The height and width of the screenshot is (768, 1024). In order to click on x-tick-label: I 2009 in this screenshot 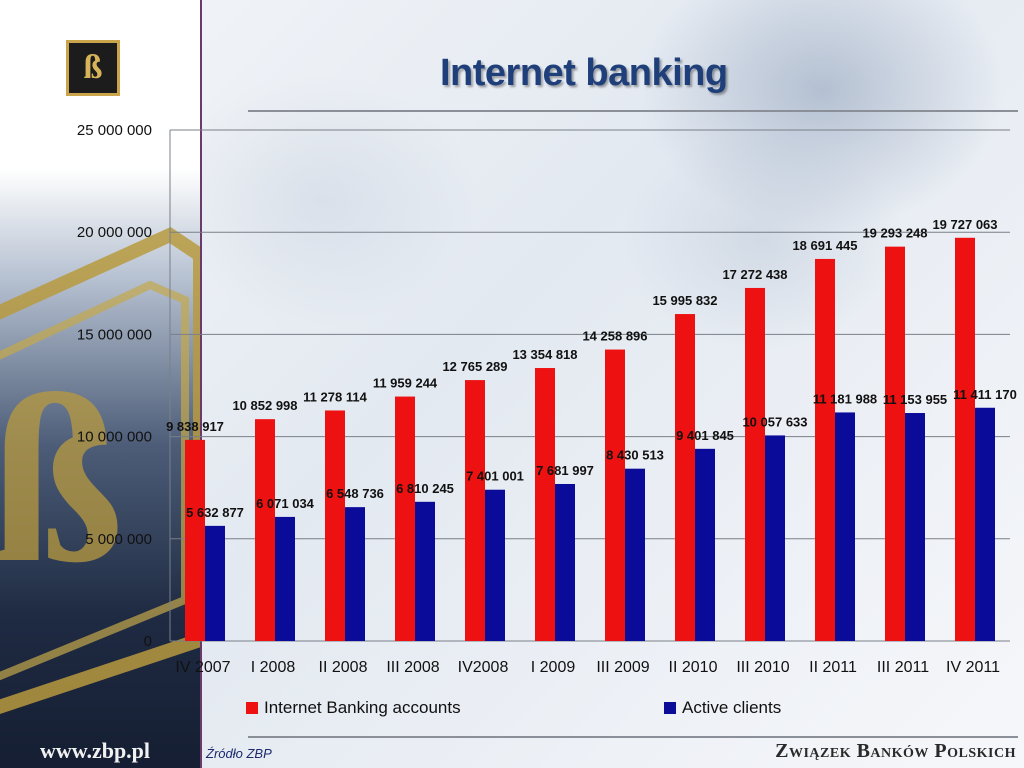, I will do `click(553, 667)`.